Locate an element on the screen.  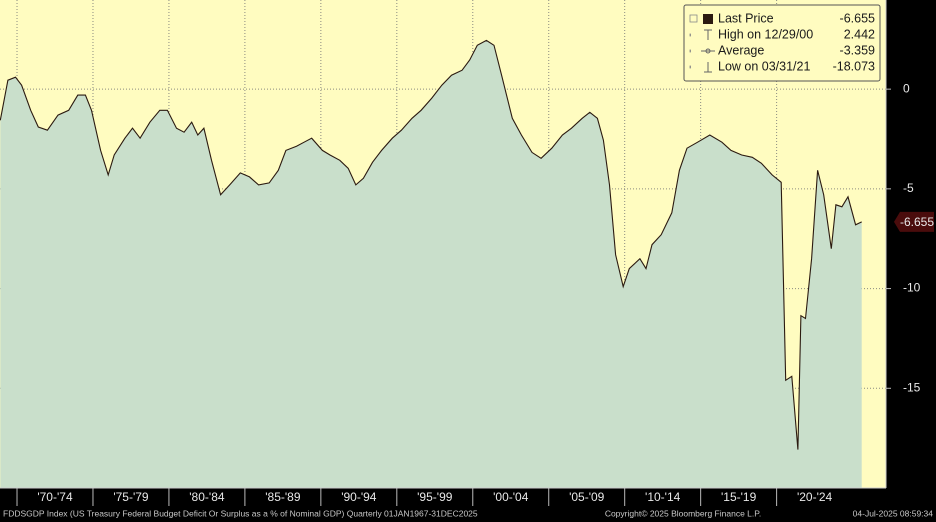
x-tick-label: '75-'79 is located at coordinates (131, 497).